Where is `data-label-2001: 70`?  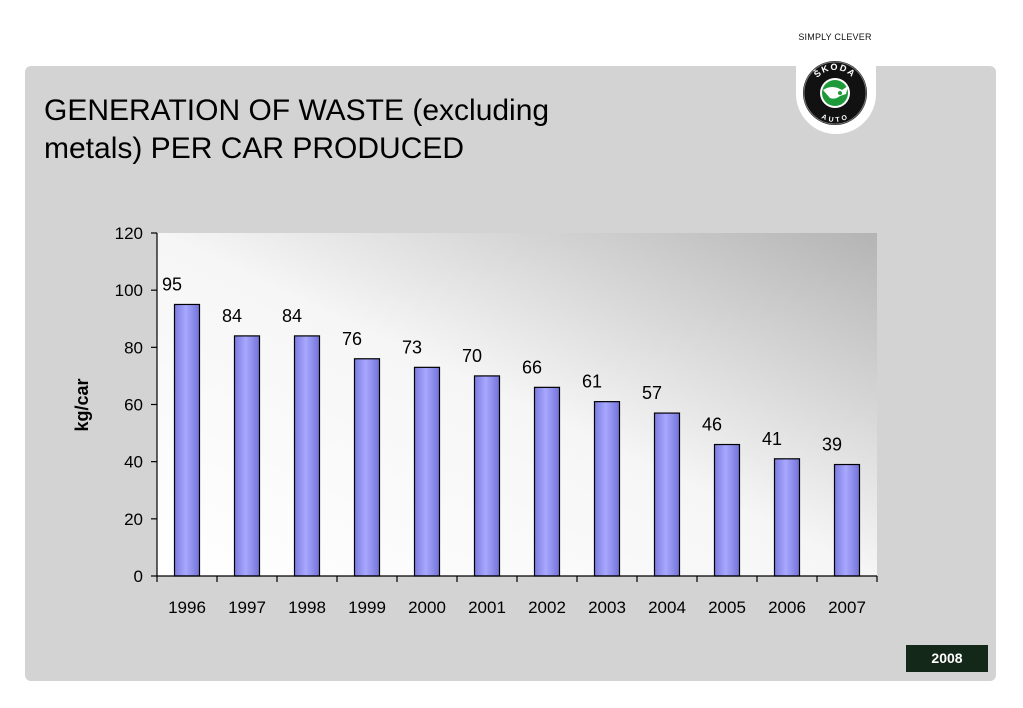
data-label-2001: 70 is located at coordinates (472, 356).